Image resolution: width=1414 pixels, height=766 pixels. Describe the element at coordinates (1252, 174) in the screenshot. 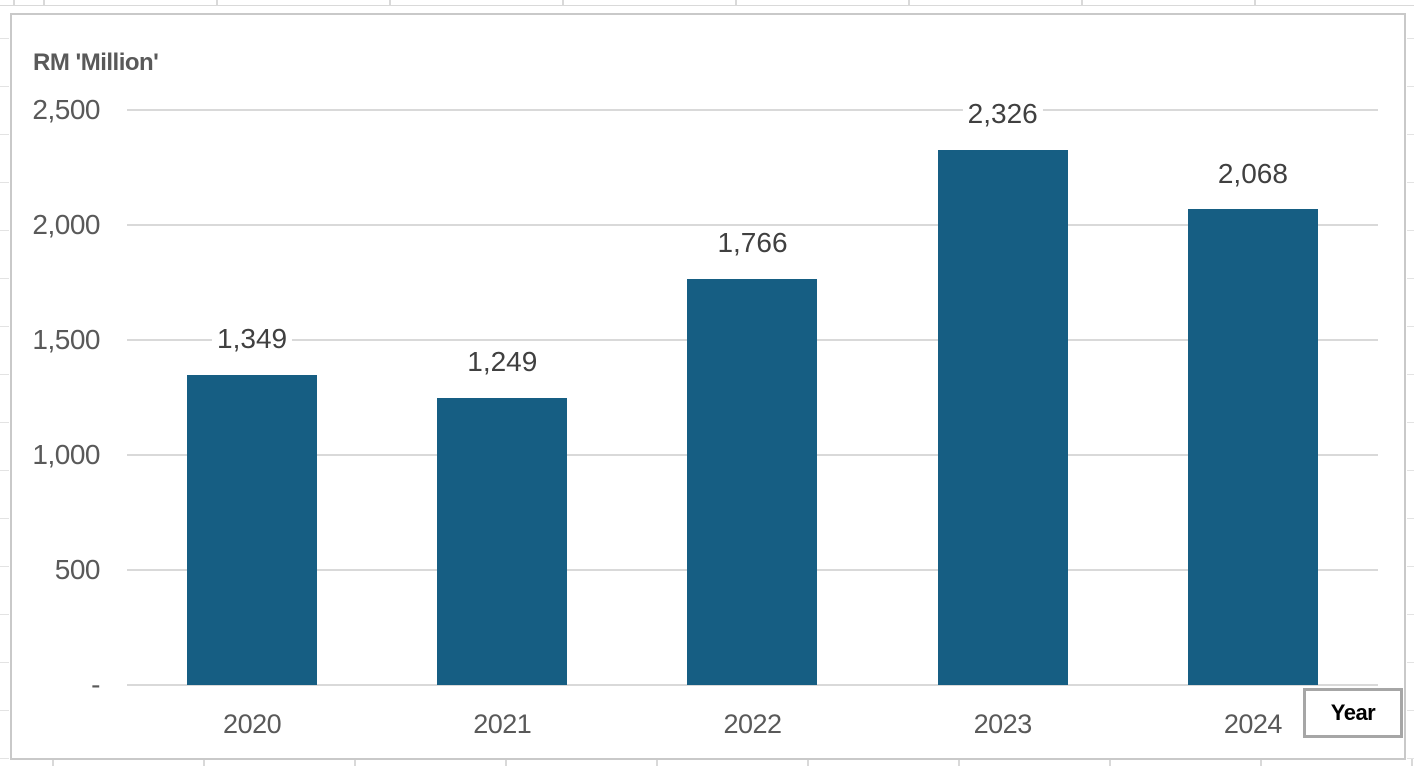

I see `bar-value-label: 2,068` at that location.